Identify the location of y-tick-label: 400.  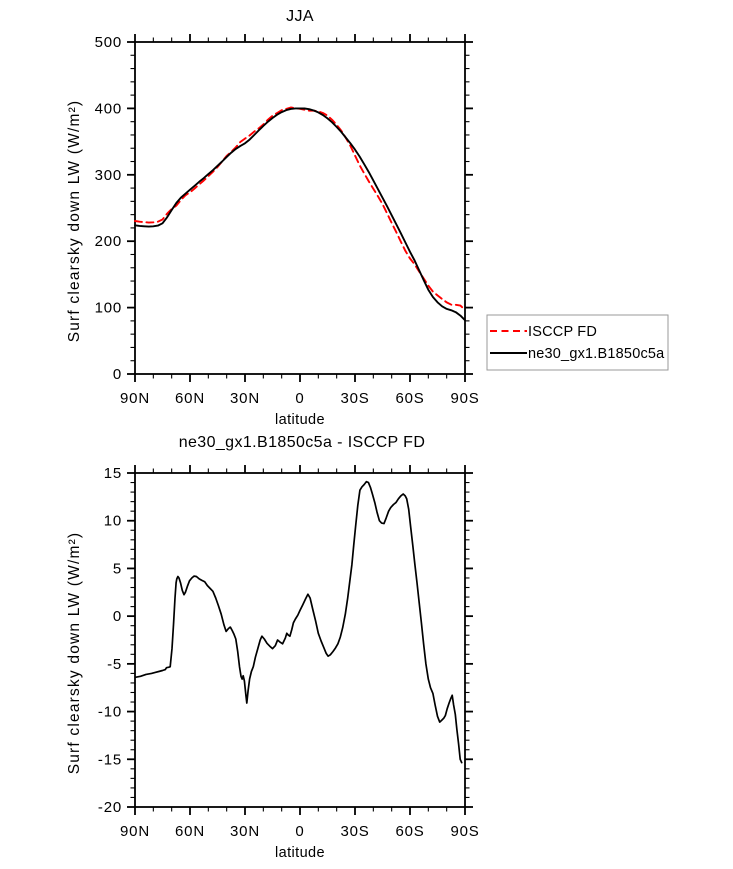
(108, 108).